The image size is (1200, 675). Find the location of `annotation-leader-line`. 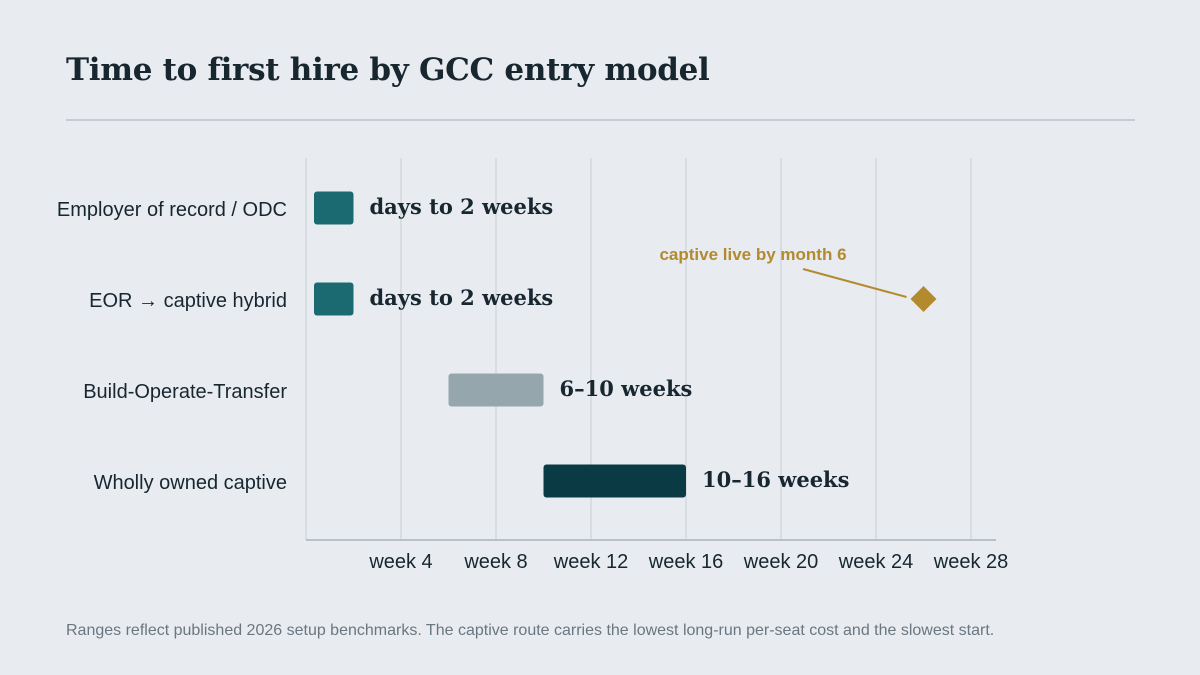

annotation-leader-line is located at coordinates (854, 283).